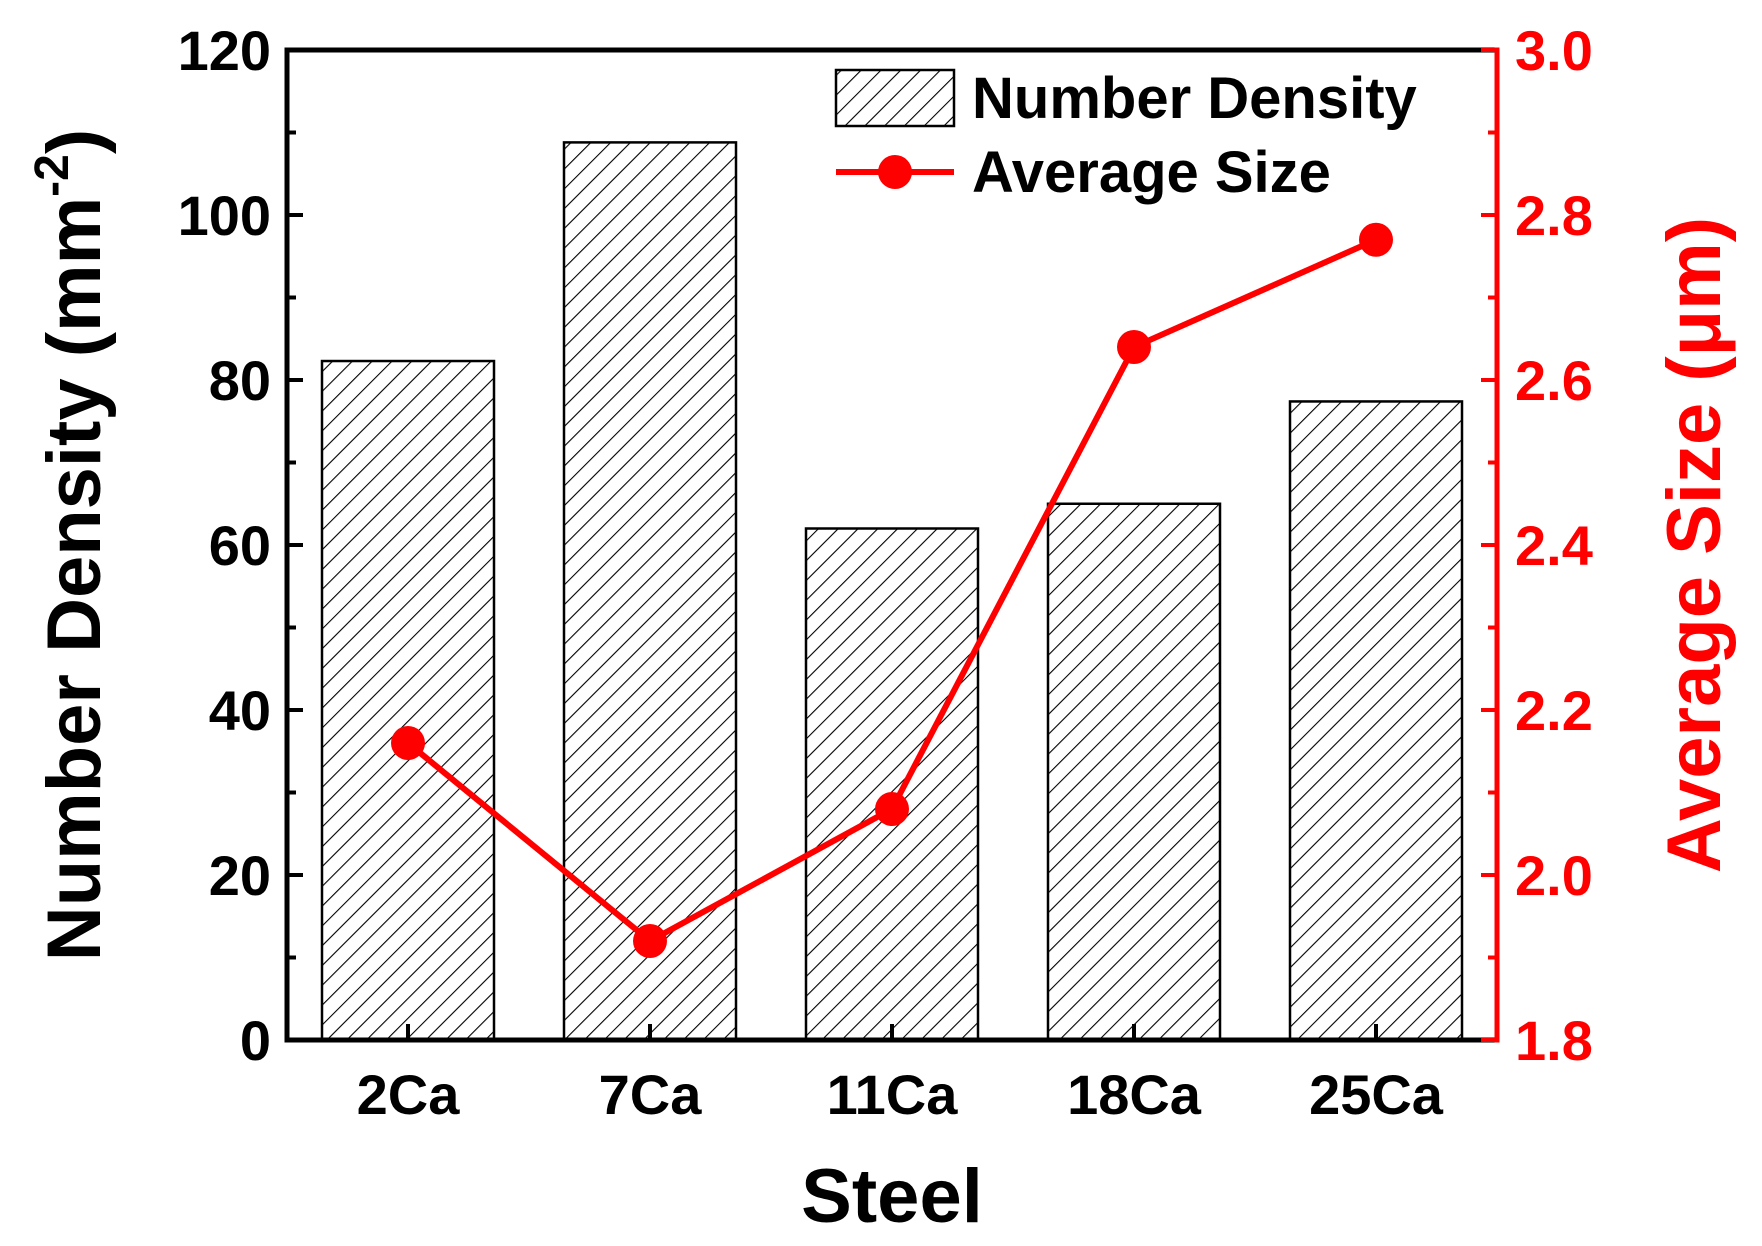  What do you see at coordinates (224, 50) in the screenshot?
I see `y-tick-label-120: 120` at bounding box center [224, 50].